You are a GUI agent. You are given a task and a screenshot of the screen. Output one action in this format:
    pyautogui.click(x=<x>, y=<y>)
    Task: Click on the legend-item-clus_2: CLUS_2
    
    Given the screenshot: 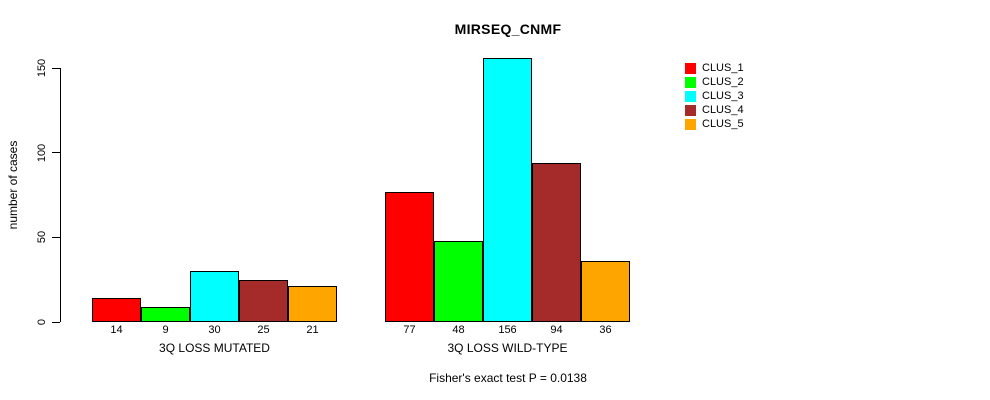 What is the action you would take?
    pyautogui.click(x=714, y=82)
    